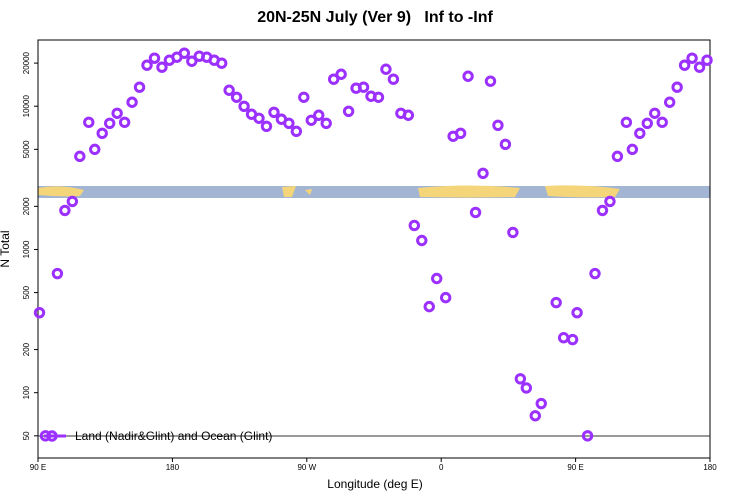 The height and width of the screenshot is (500, 750). What do you see at coordinates (173, 436) in the screenshot?
I see `legend-label: Land (Nadir&Glint) and Ocean (Glint)` at bounding box center [173, 436].